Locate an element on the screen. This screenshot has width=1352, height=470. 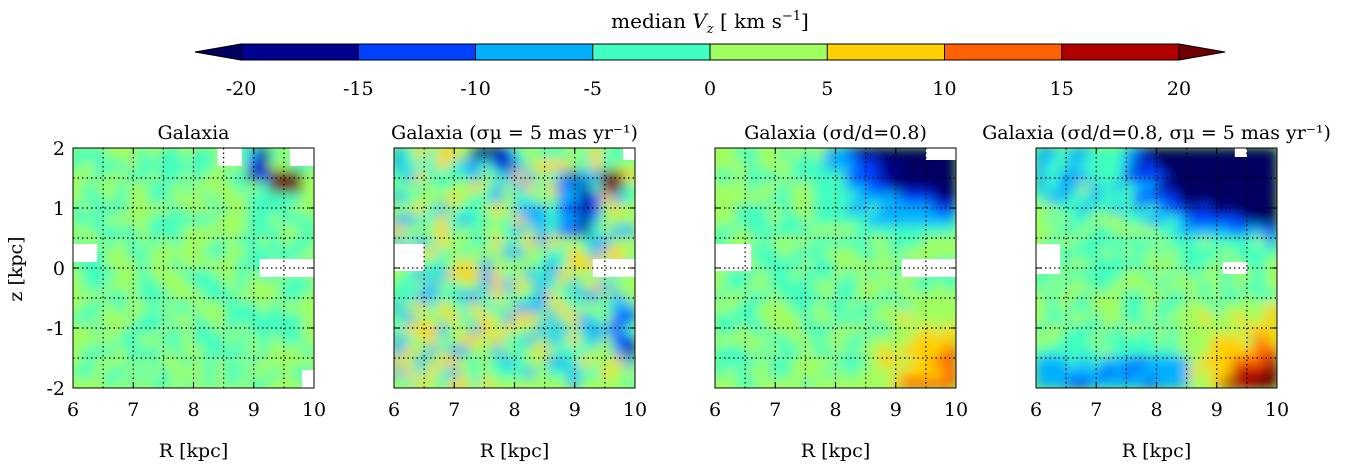
heatmap is located at coordinates (835, 268).